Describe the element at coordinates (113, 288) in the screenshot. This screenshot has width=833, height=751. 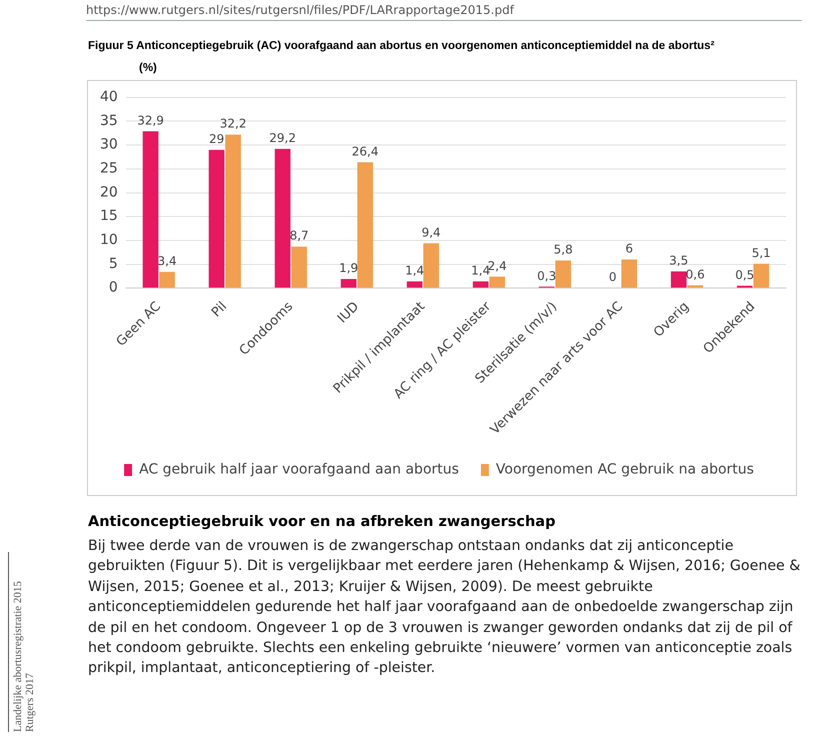
I see `y-tick-label: 0` at that location.